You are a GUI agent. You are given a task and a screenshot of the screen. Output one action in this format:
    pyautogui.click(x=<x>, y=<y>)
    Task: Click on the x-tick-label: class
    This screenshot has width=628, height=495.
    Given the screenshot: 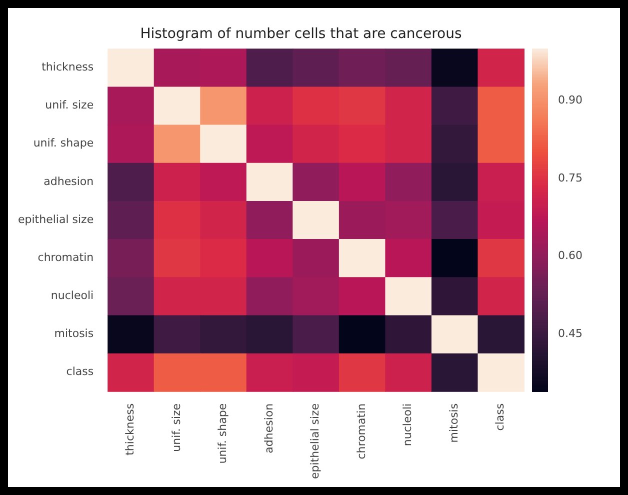 What is the action you would take?
    pyautogui.click(x=500, y=417)
    